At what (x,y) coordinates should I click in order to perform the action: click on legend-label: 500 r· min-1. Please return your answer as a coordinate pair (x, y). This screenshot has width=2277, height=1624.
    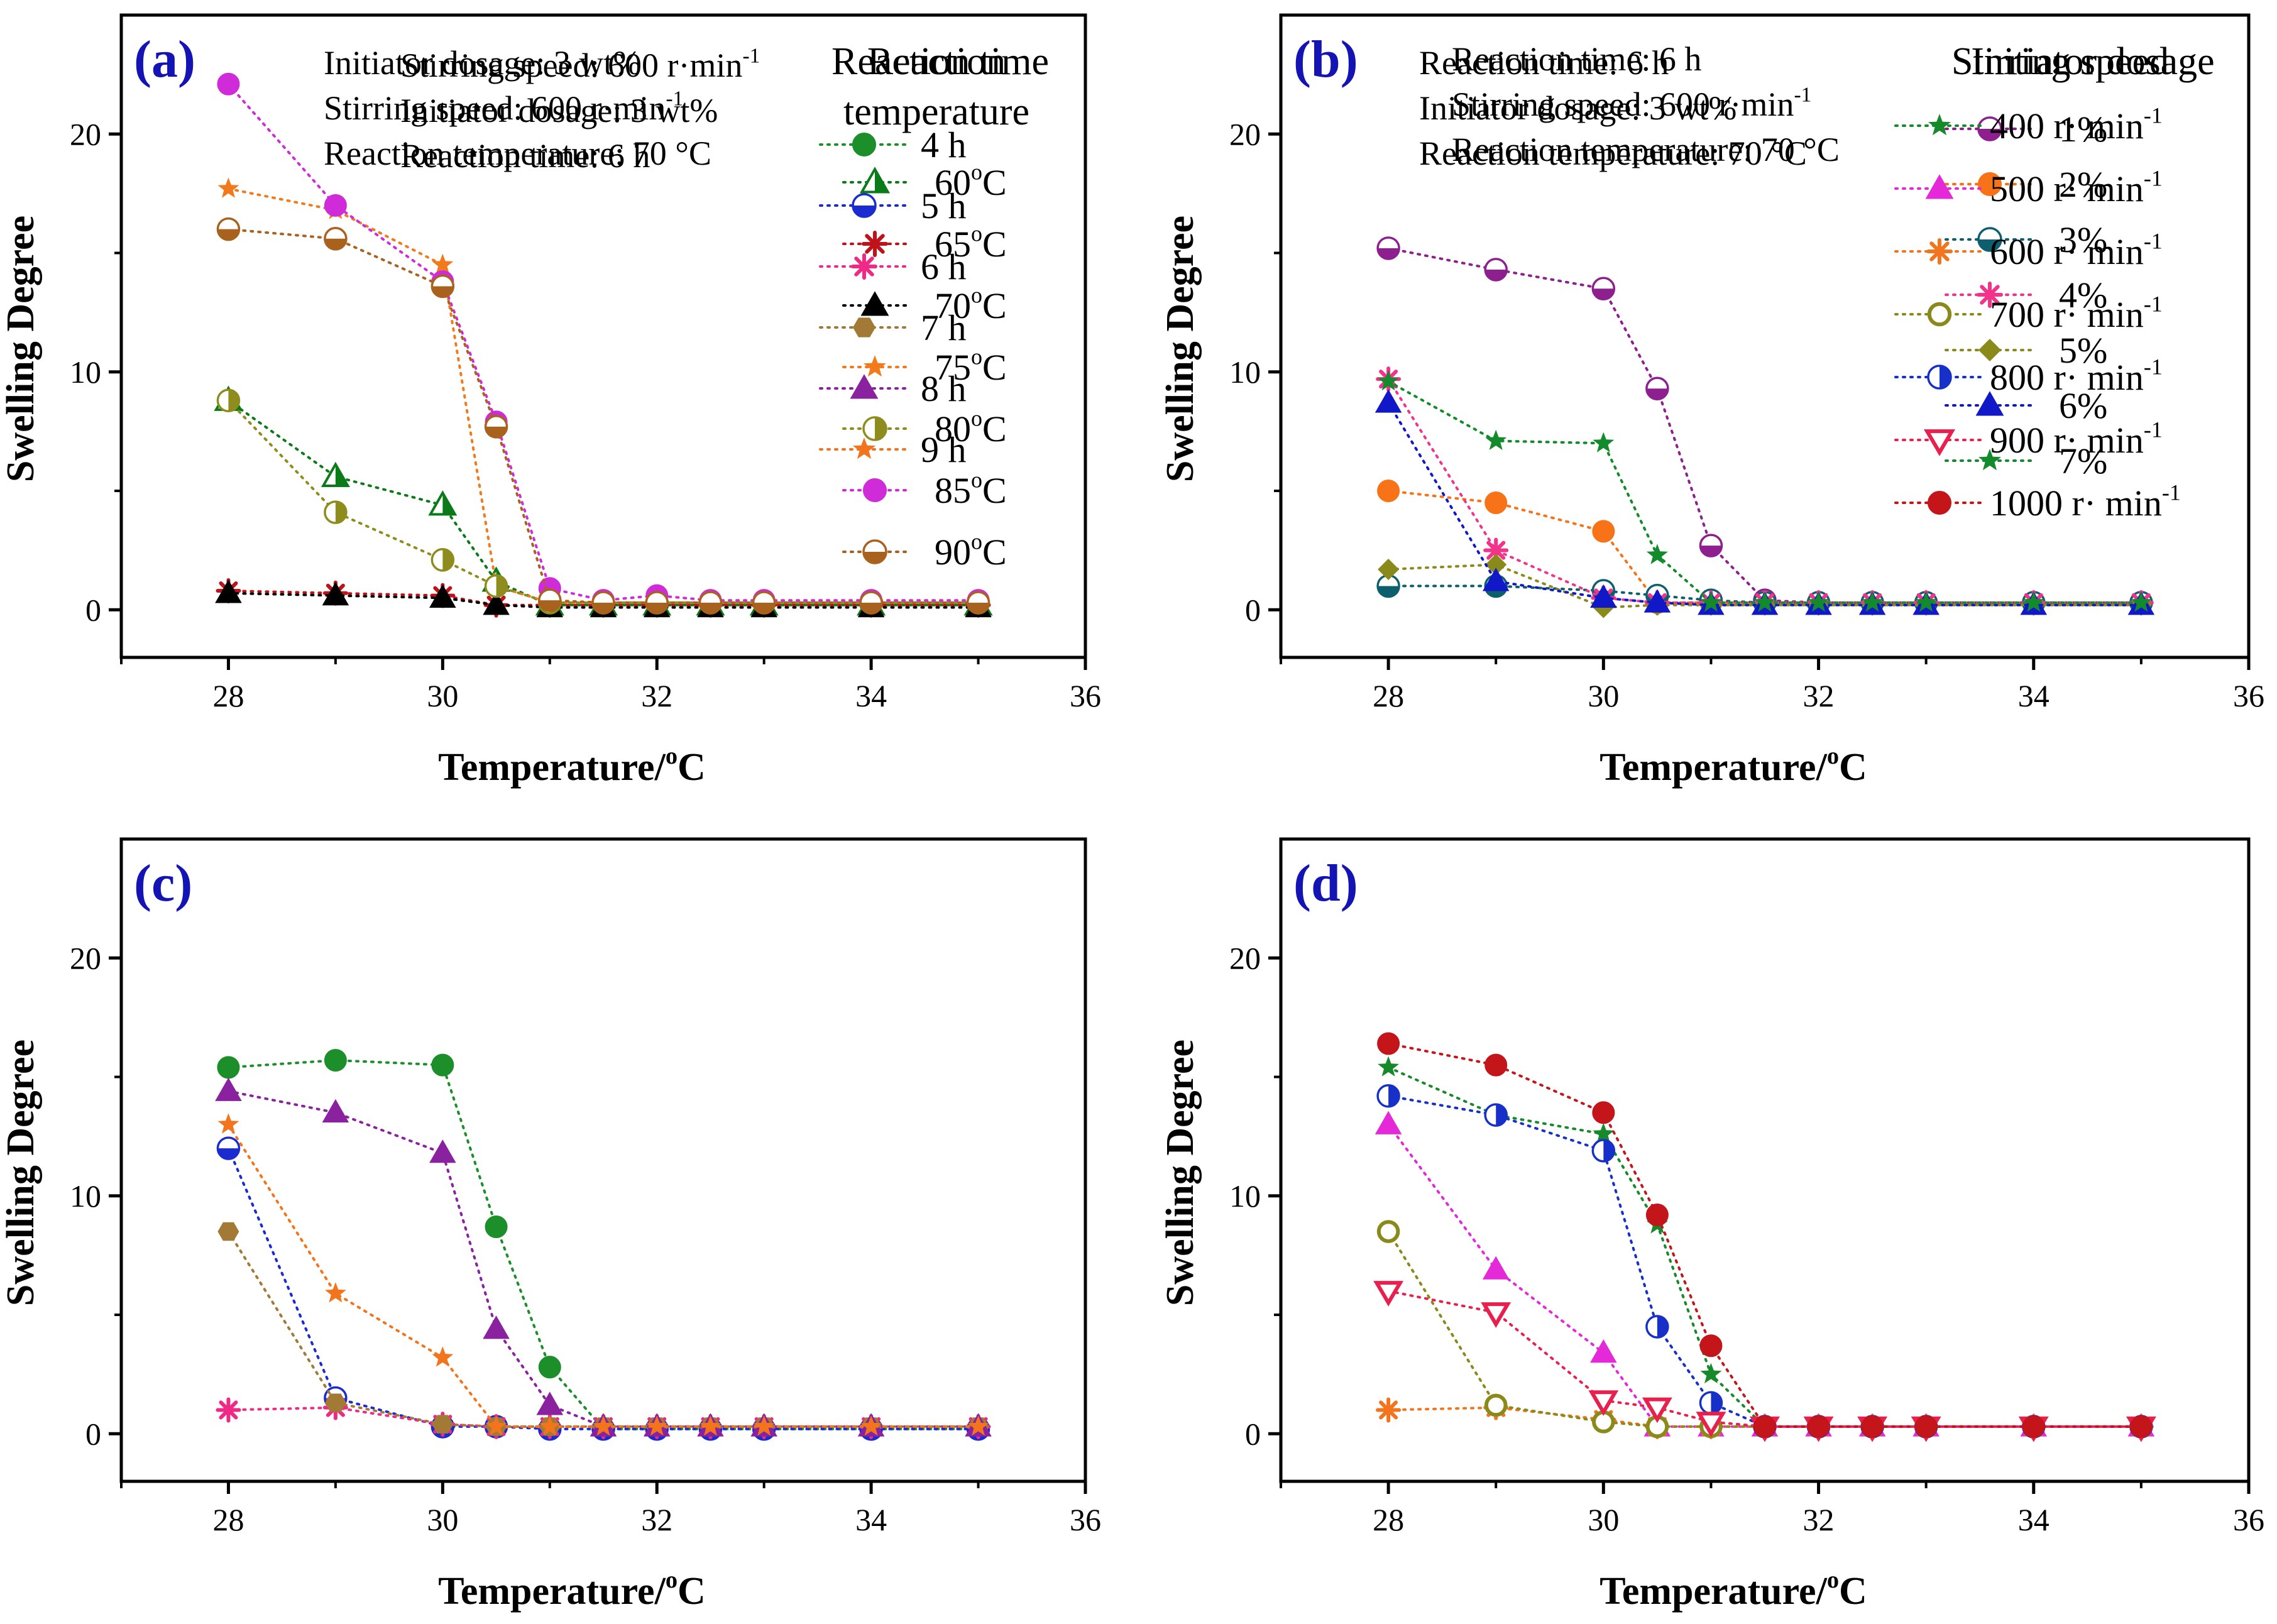
    Looking at the image, I should click on (2076, 188).